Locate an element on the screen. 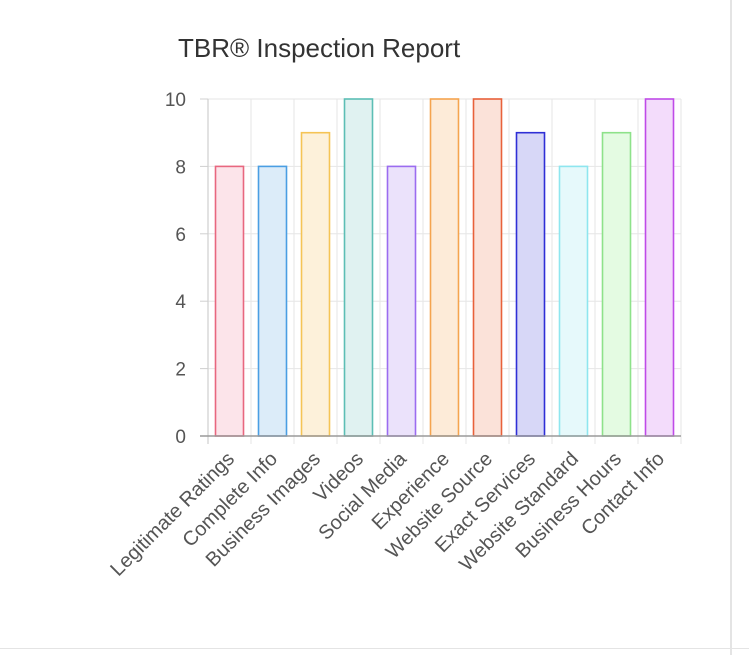 Image resolution: width=749 pixels, height=655 pixels. bar-business-hours is located at coordinates (616, 284).